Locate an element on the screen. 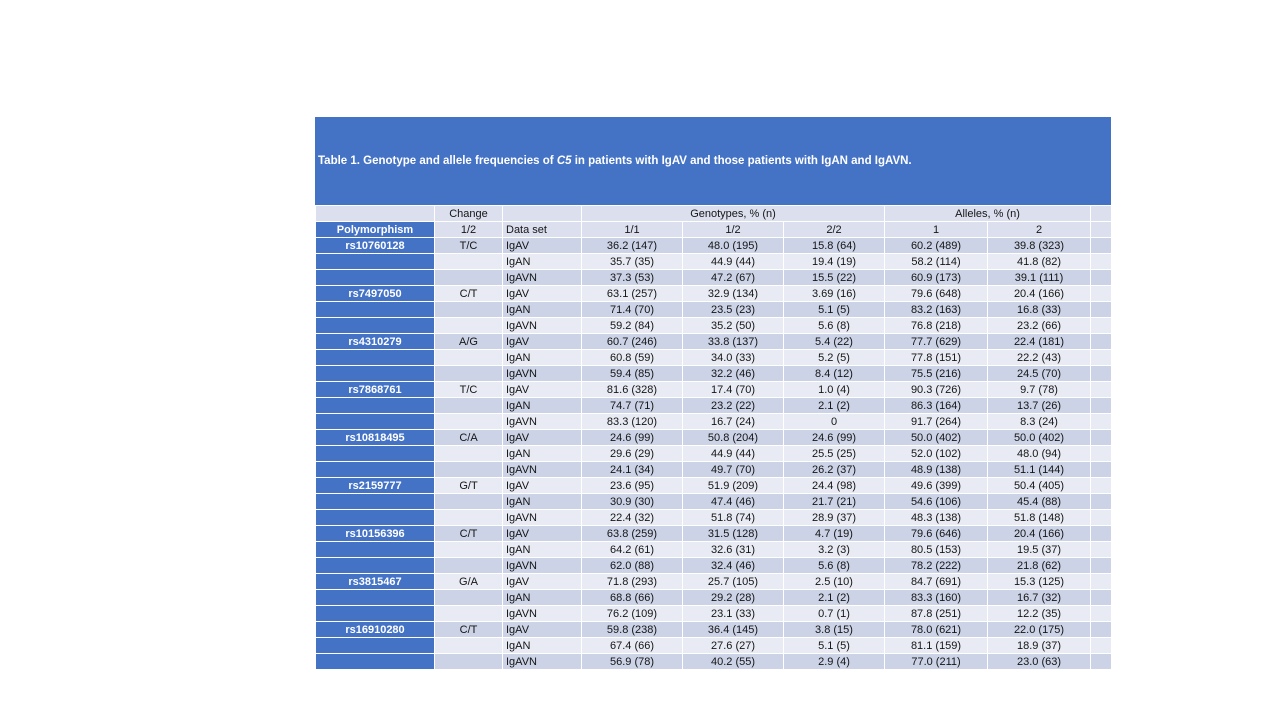  allele-1-cell: 84.7 (691) is located at coordinates (936, 581).